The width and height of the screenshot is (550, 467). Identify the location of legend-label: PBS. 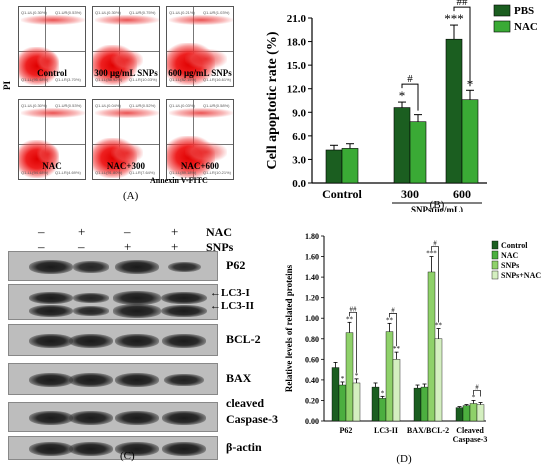
(524, 11).